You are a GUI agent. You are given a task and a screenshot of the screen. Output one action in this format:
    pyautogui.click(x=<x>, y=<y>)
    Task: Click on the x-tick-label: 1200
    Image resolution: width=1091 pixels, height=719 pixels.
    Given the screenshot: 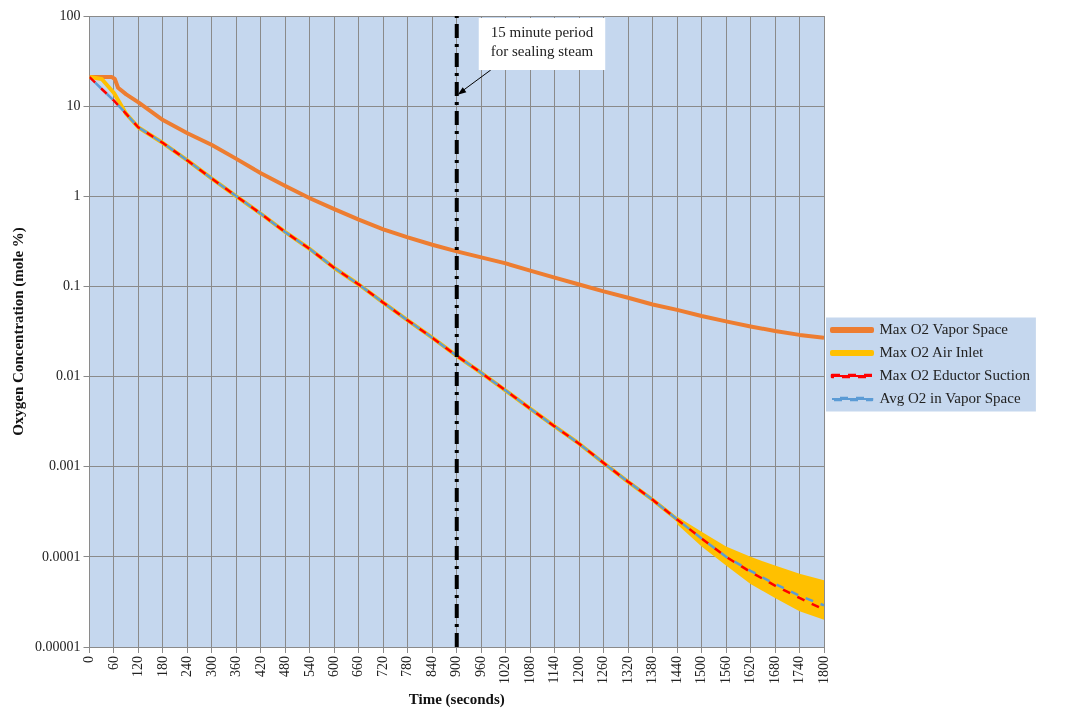 What is the action you would take?
    pyautogui.click(x=578, y=670)
    